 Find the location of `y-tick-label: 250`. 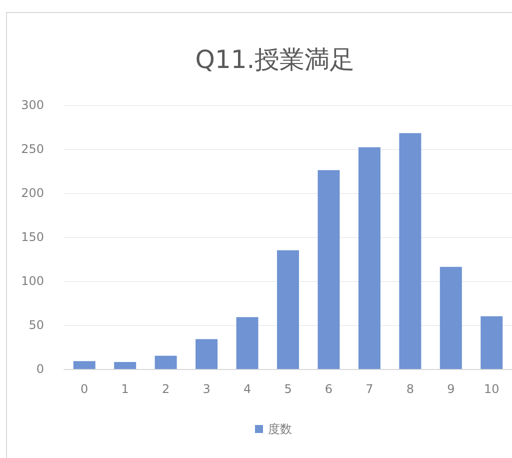

y-tick-label: 250 is located at coordinates (32, 149).